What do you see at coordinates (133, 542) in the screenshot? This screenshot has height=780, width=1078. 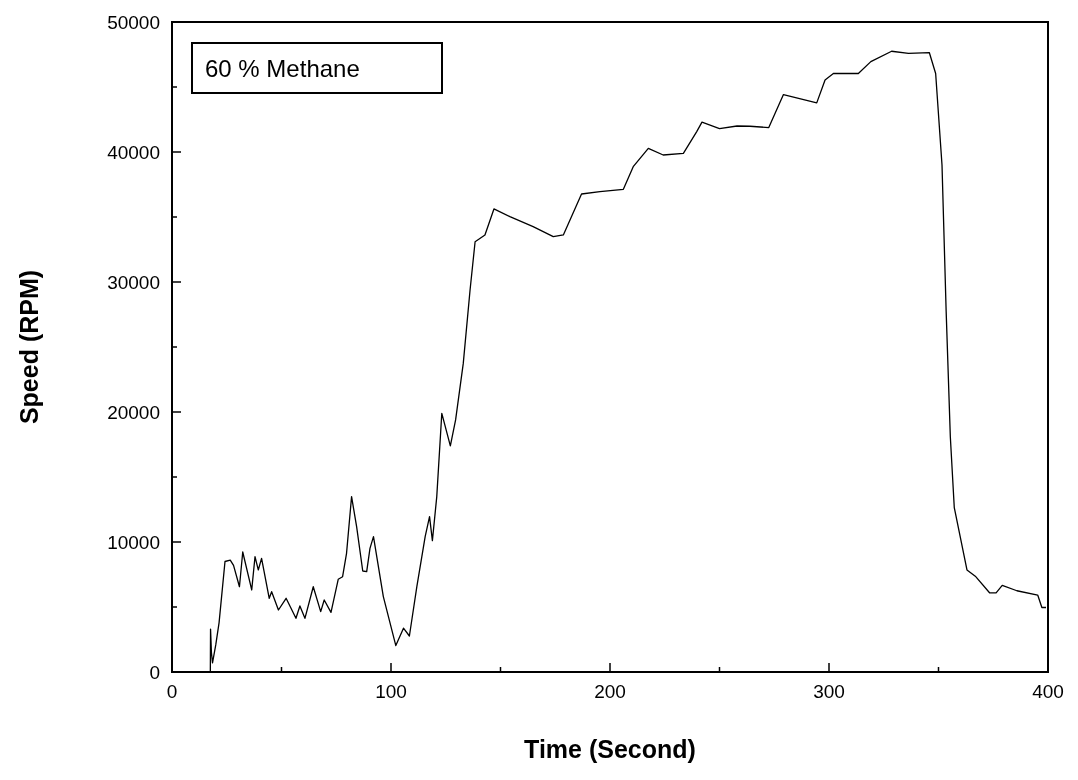 I see `y-tick-label: 10000` at bounding box center [133, 542].